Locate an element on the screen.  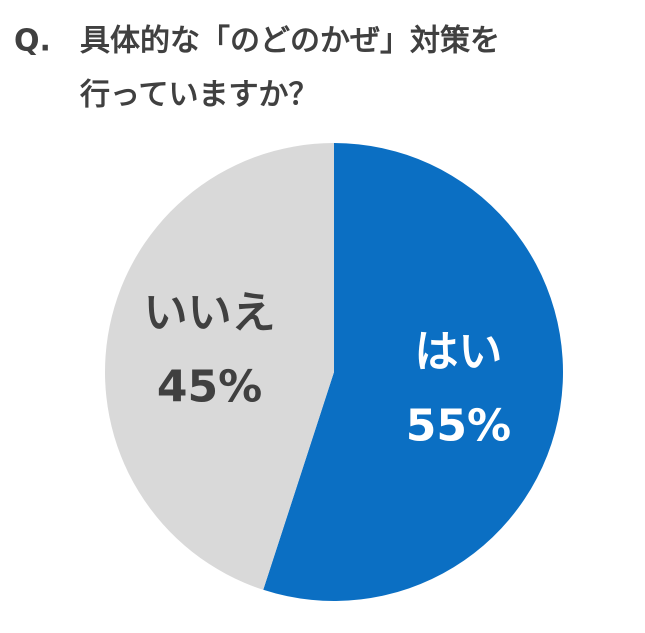
title-prefix: Q. is located at coordinates (32, 41).